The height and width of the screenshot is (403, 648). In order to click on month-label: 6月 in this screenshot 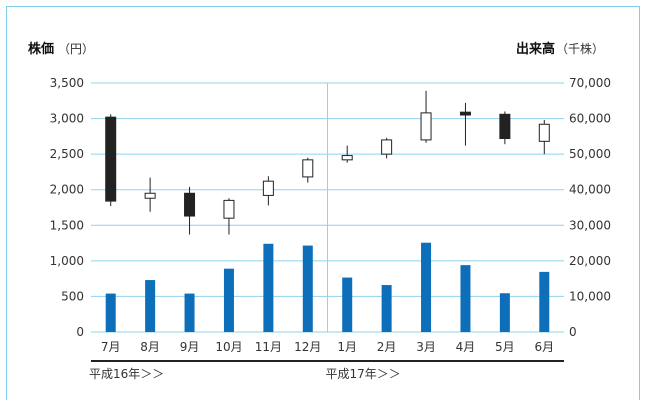, I will do `click(544, 347)`.